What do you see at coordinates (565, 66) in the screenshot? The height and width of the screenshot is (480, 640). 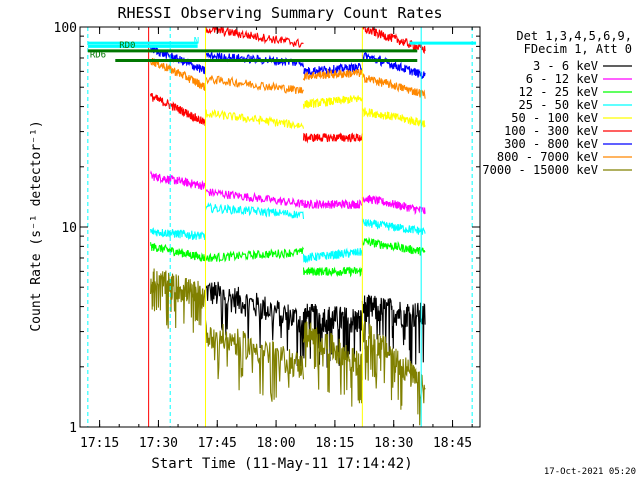 I see `legend-label-1: 3 - 6 keV` at bounding box center [565, 66].